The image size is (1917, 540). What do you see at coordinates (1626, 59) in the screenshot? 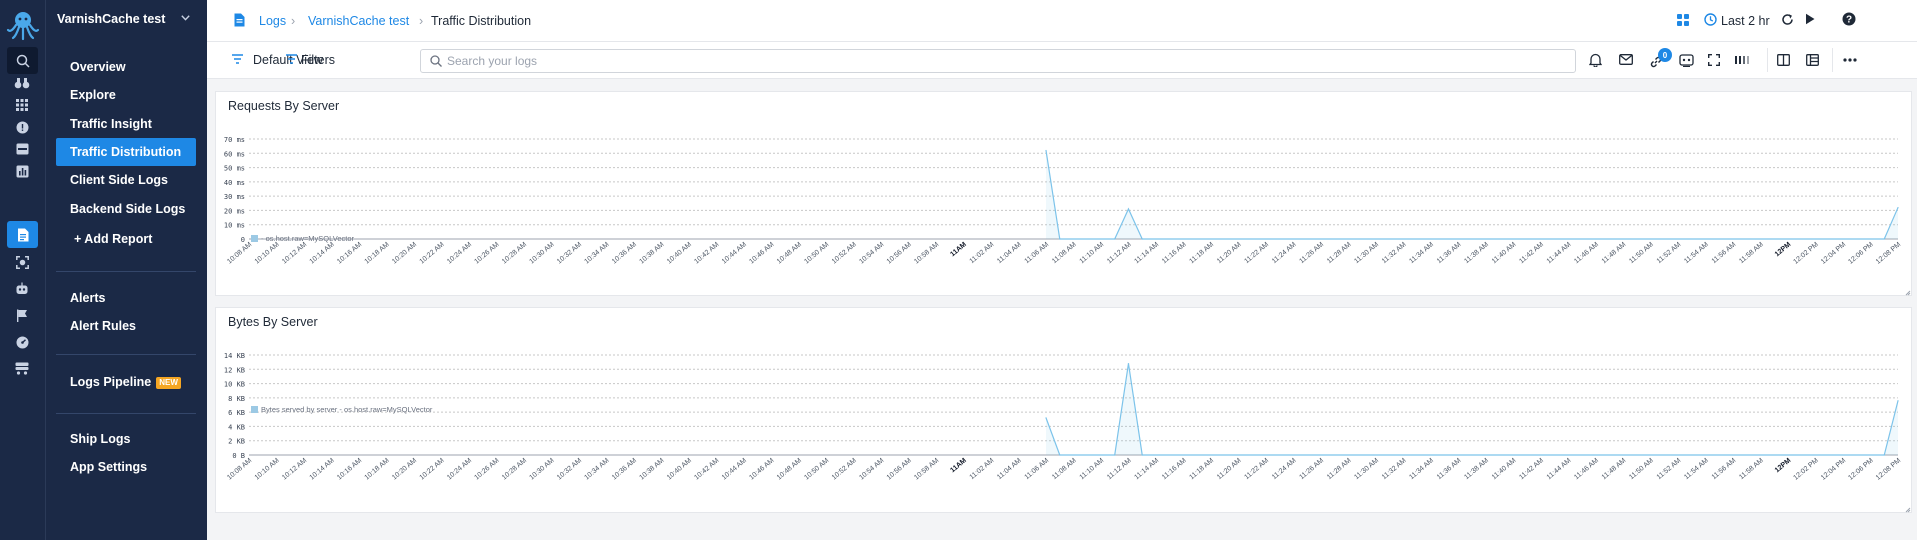
I see `mail-icon` at bounding box center [1626, 59].